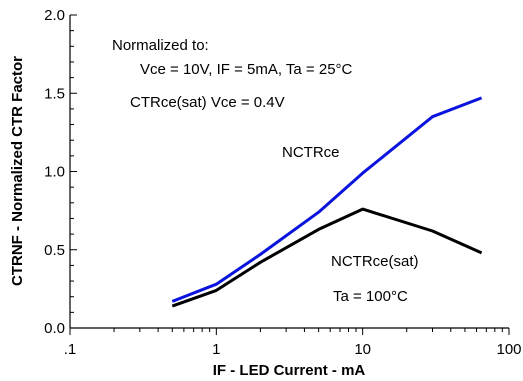  What do you see at coordinates (216, 349) in the screenshot?
I see `x-tick-label: 1` at bounding box center [216, 349].